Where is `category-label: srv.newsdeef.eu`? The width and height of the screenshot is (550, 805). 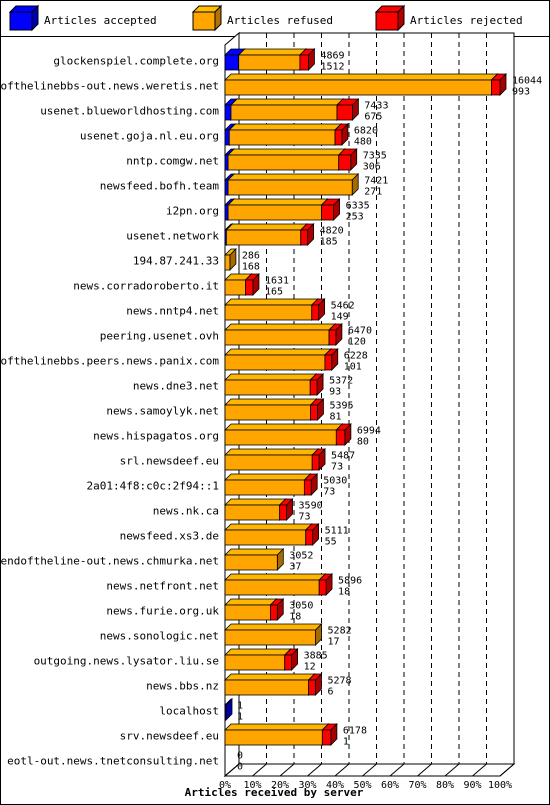 category-label: srv.newsdeef.eu is located at coordinates (169, 736).